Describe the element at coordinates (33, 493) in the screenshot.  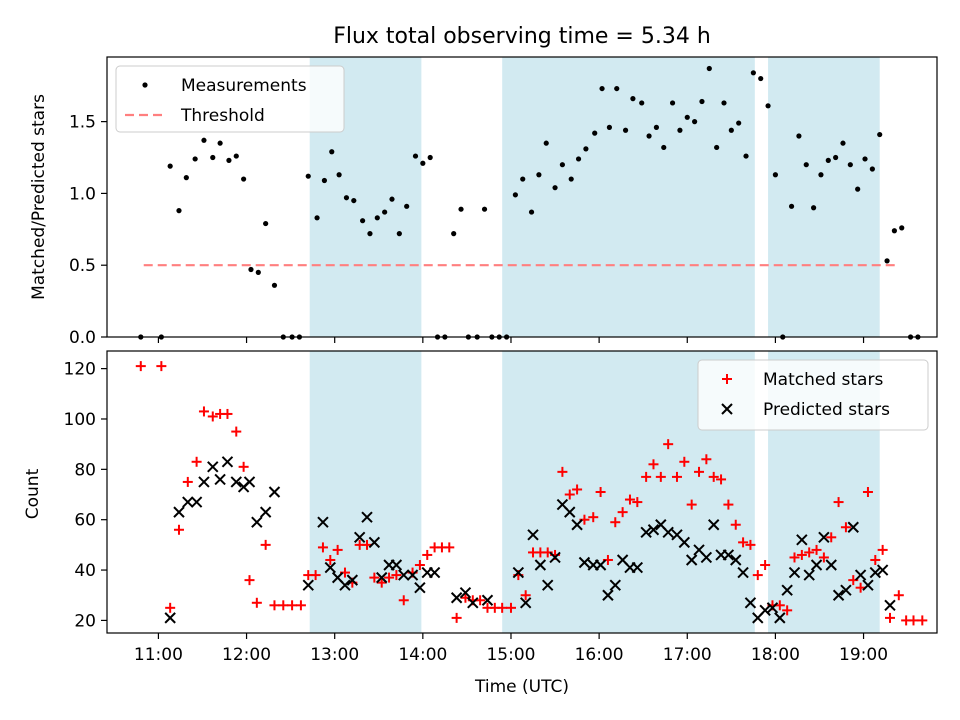
I see `bottom-y-axis-label: Count` at that location.